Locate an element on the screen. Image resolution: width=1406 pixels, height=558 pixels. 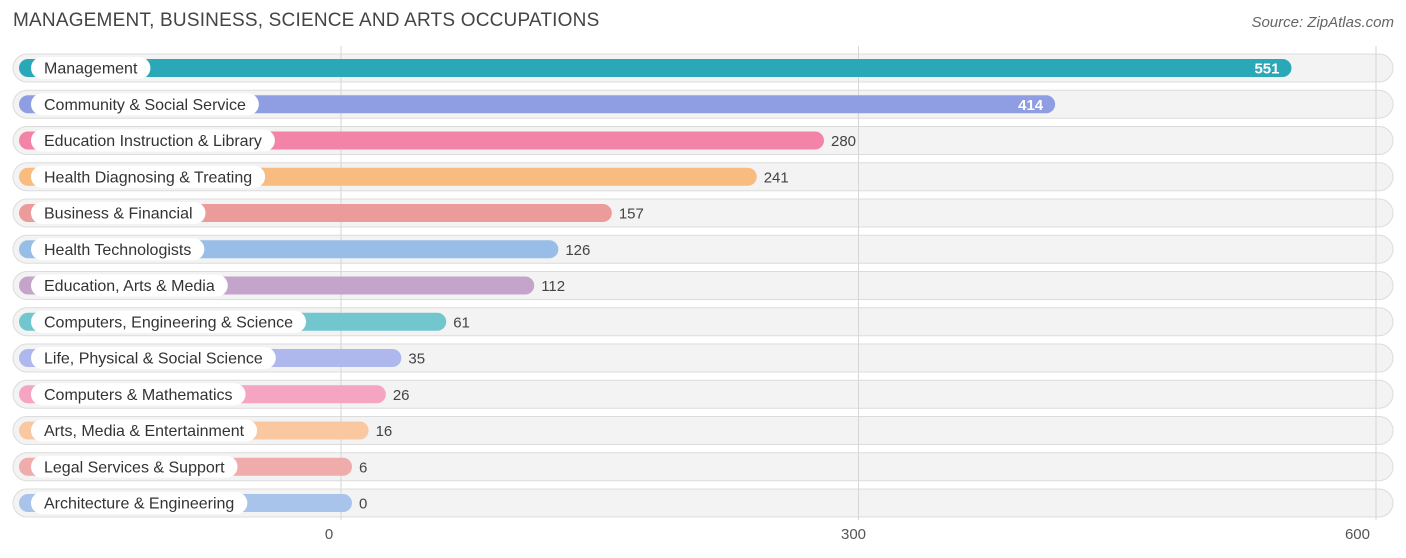
value-label: 35 is located at coordinates (416, 359).